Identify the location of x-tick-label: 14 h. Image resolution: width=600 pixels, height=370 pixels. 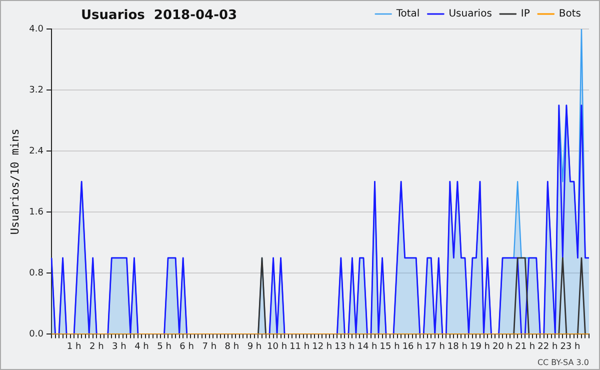
(367, 347).